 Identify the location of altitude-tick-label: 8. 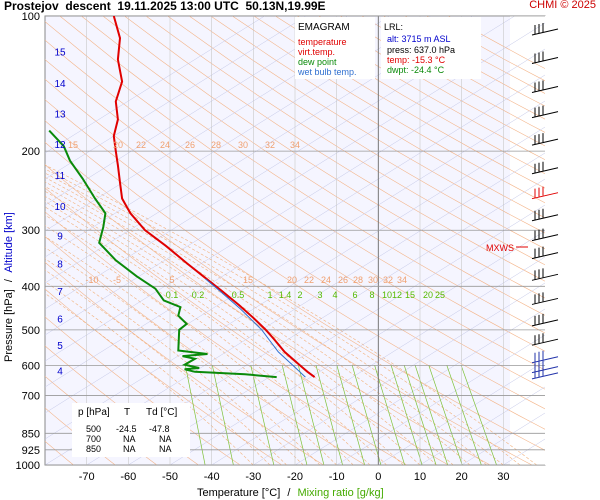
(60, 265).